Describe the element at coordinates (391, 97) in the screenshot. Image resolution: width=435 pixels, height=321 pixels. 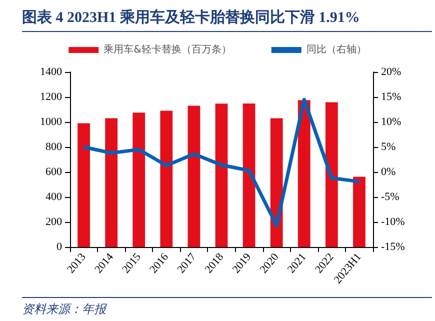
I see `y2-tick-label: 15%` at that location.